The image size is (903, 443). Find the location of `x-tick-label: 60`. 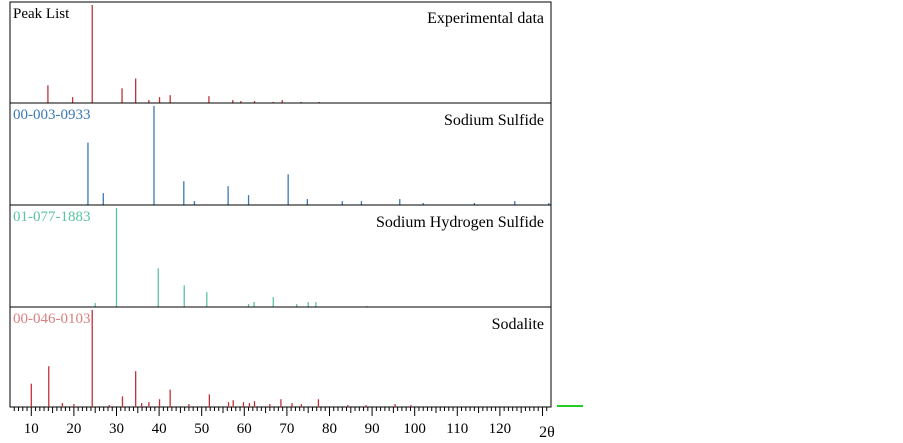

x-tick-label: 60 is located at coordinates (244, 429).